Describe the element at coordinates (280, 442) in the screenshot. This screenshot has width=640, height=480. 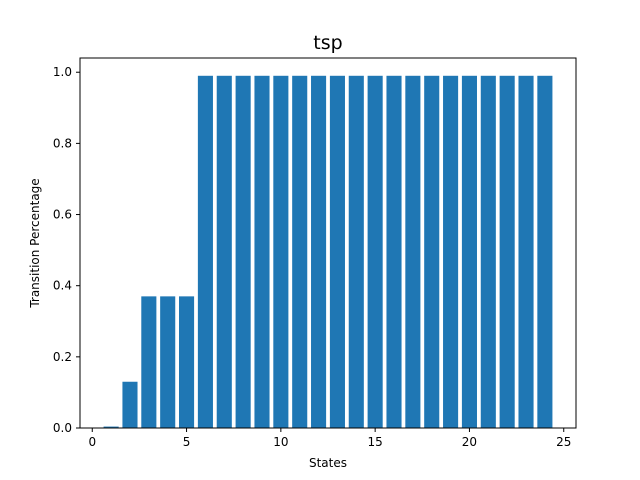
I see `x-tick-label: 10` at that location.